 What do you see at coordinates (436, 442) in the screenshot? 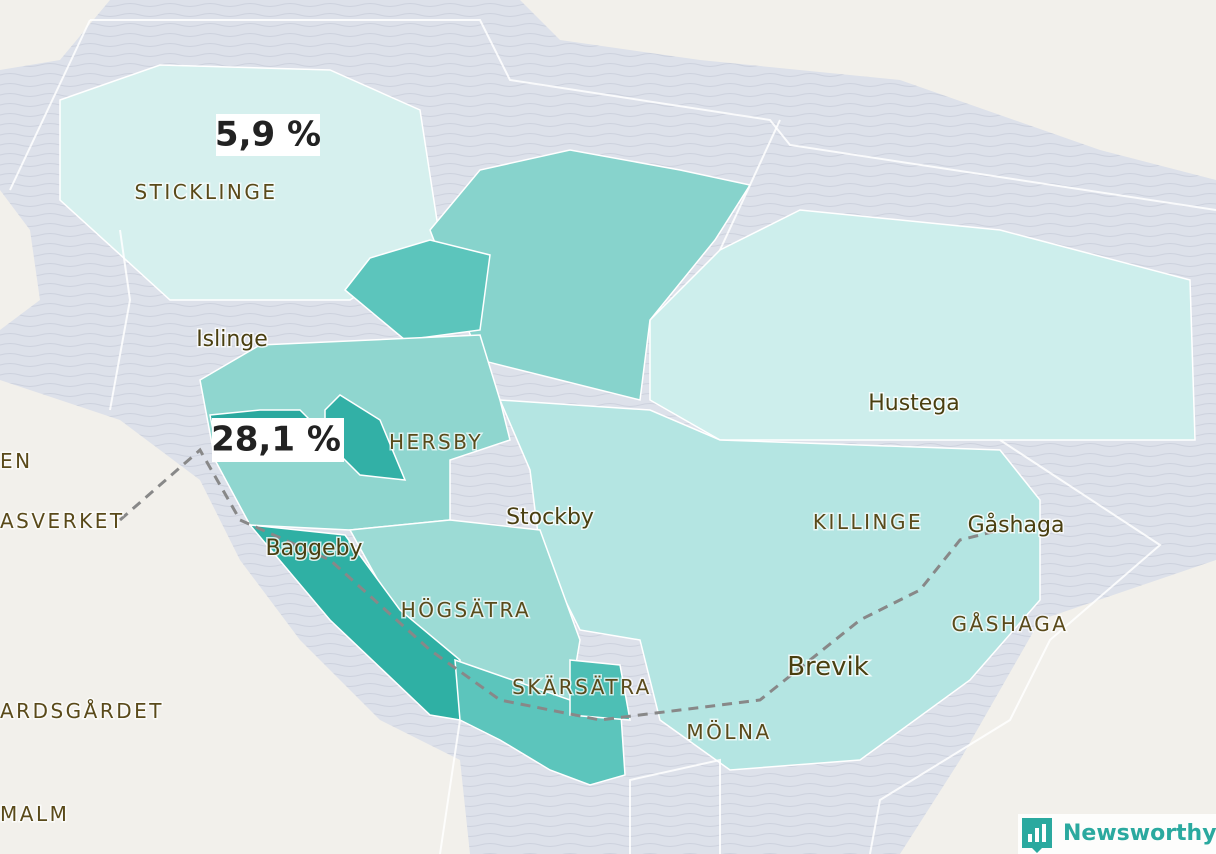
I see `district-label: HERSBY` at bounding box center [436, 442].